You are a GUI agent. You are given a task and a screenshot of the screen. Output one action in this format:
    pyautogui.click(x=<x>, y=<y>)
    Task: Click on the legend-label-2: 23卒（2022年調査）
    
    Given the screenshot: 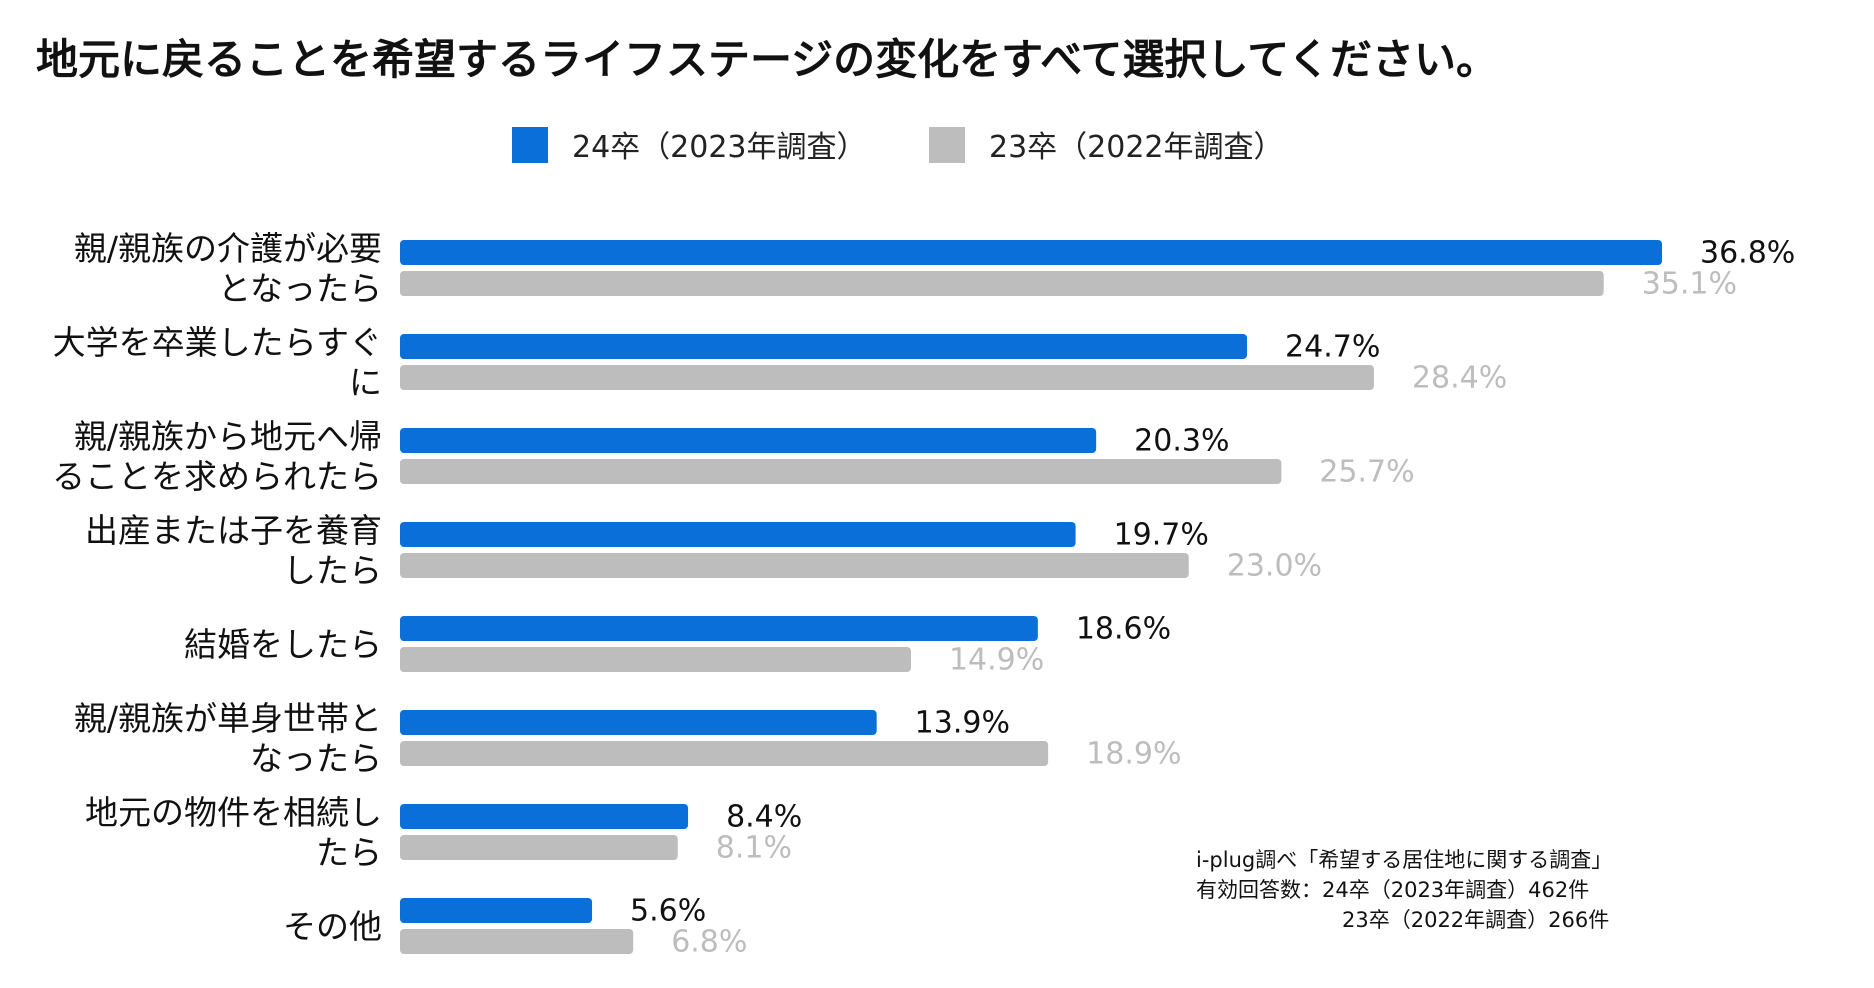 What is the action you would take?
    pyautogui.click(x=1136, y=147)
    